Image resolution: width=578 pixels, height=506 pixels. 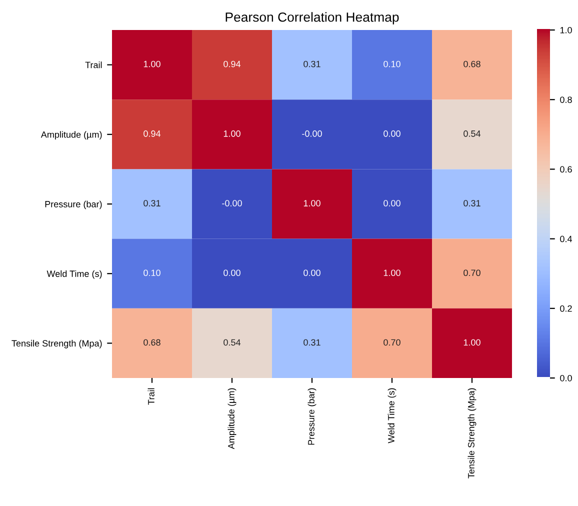 I want to click on y-tick-label: Amplitude (µm), so click(x=71, y=135).